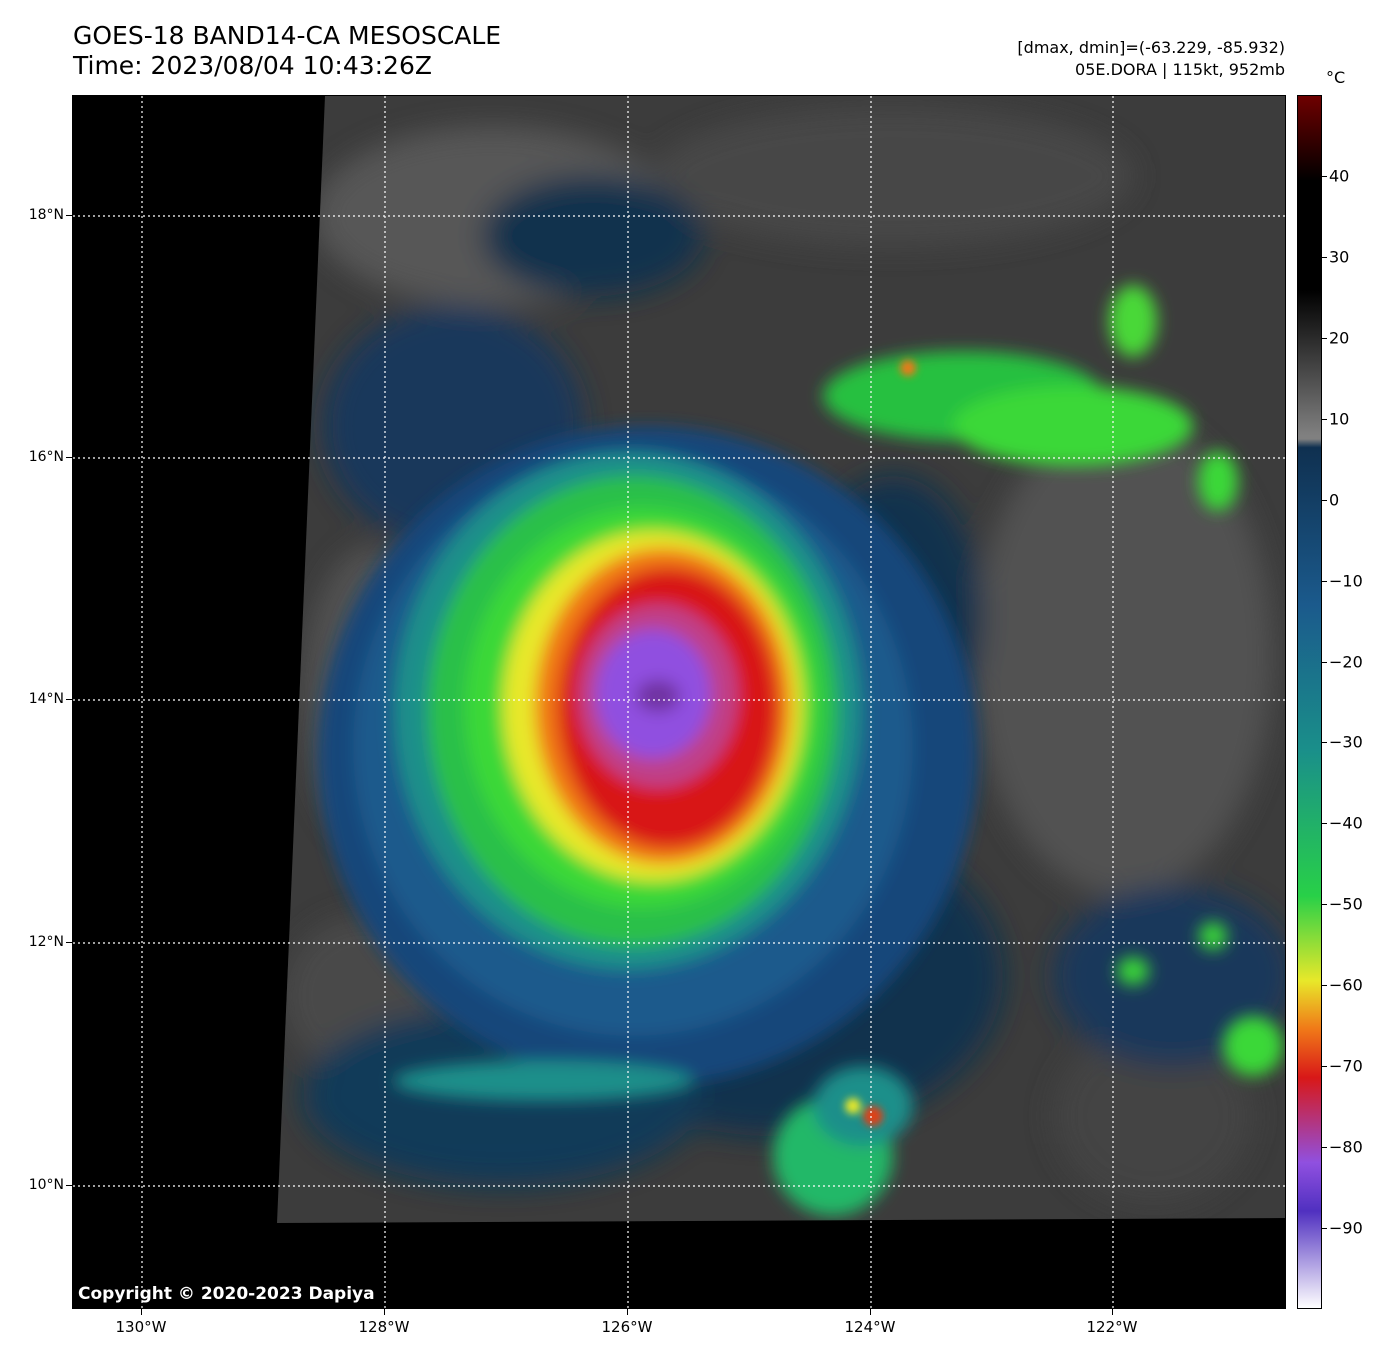  What do you see at coordinates (287, 35) in the screenshot?
I see `chart-title: GOES-18 BAND14-CA MESOSCALE` at bounding box center [287, 35].